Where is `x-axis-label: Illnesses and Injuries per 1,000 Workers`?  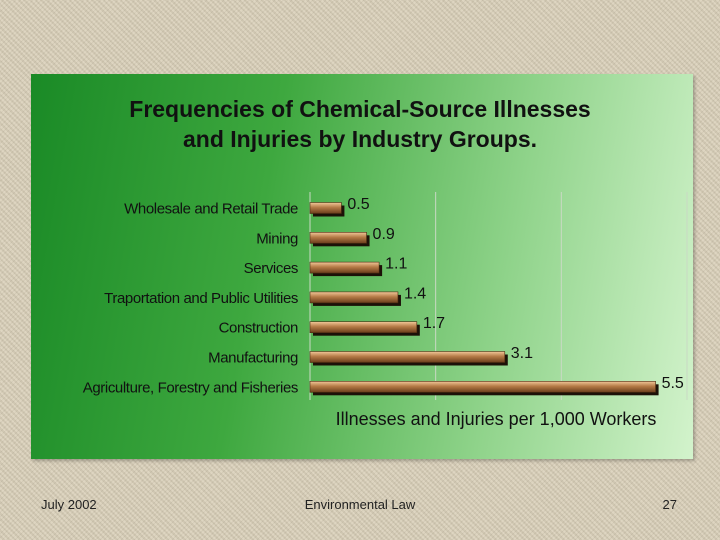 x-axis-label: Illnesses and Injuries per 1,000 Workers is located at coordinates (496, 419).